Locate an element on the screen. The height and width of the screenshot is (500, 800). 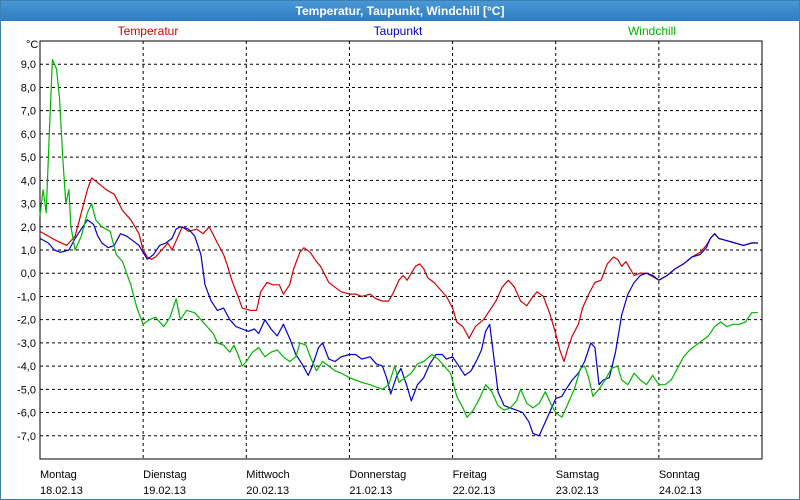
y-tick-label: -5,0 is located at coordinates (26, 390).